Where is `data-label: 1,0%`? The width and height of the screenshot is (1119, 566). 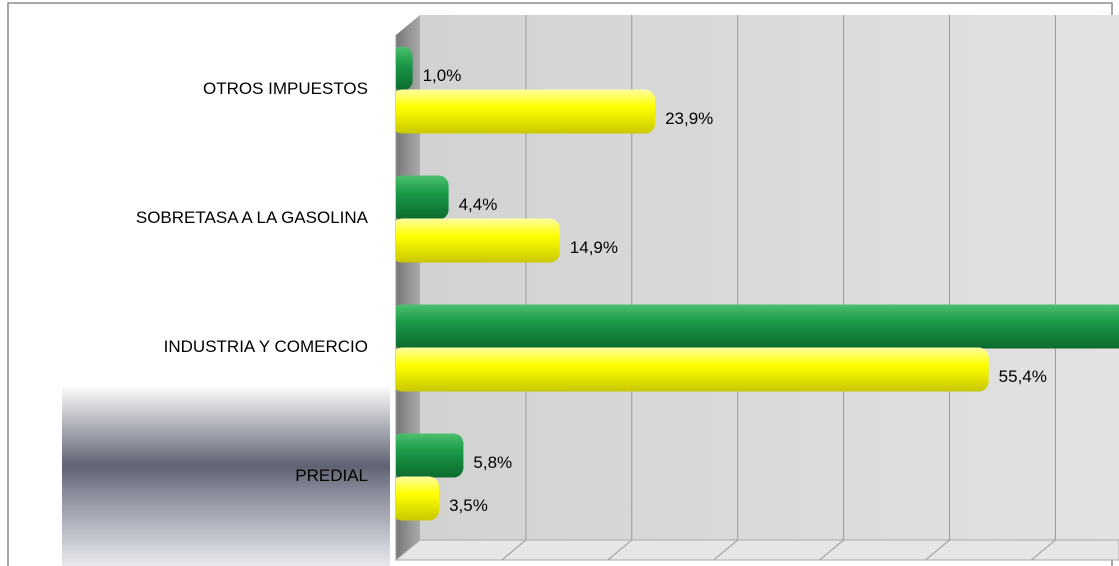
data-label: 1,0% is located at coordinates (442, 75).